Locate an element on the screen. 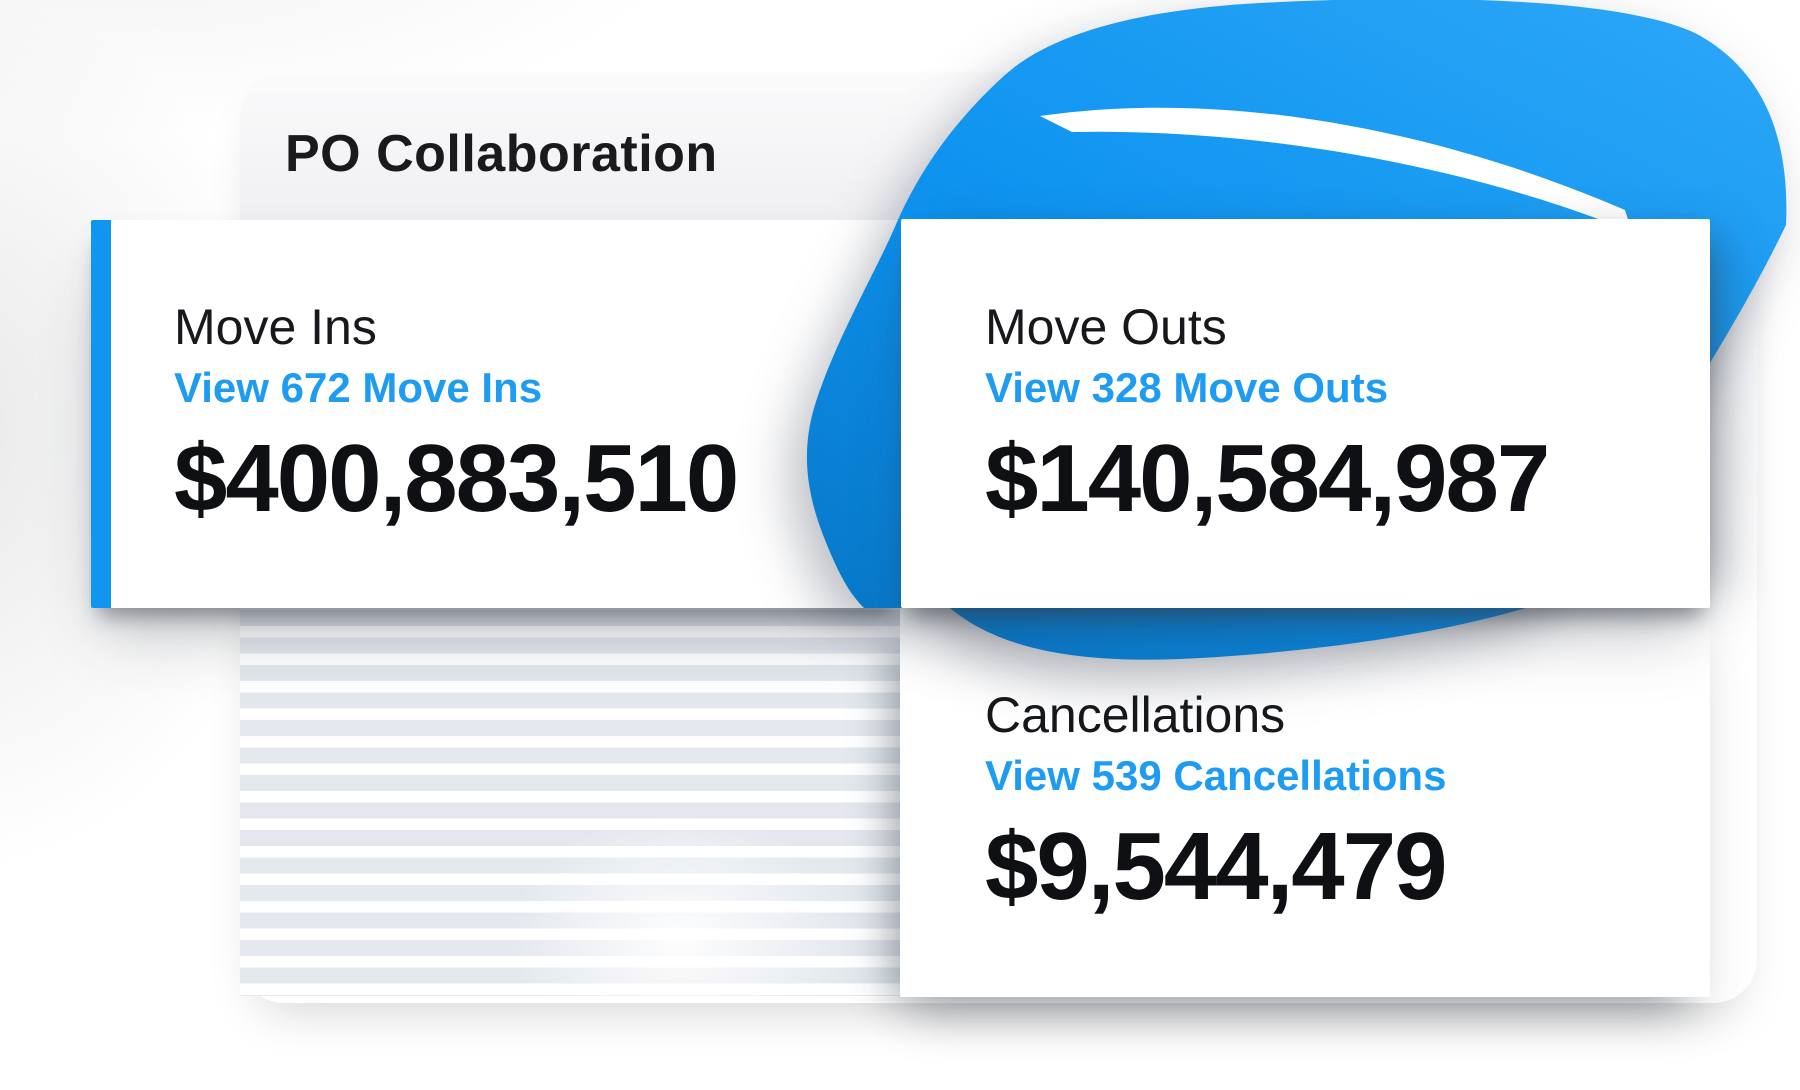 This screenshot has width=1800, height=1090. table-skeleton-rows is located at coordinates (571, 803).